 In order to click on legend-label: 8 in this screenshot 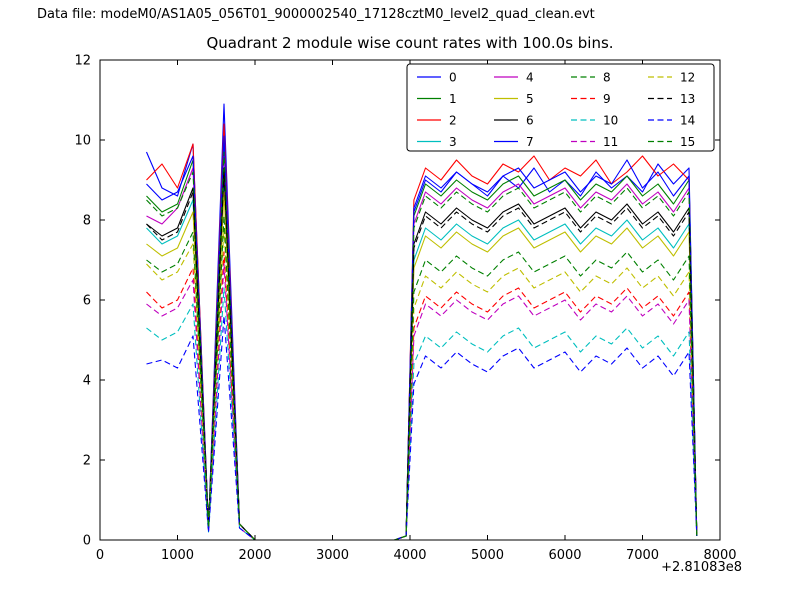, I will do `click(607, 78)`.